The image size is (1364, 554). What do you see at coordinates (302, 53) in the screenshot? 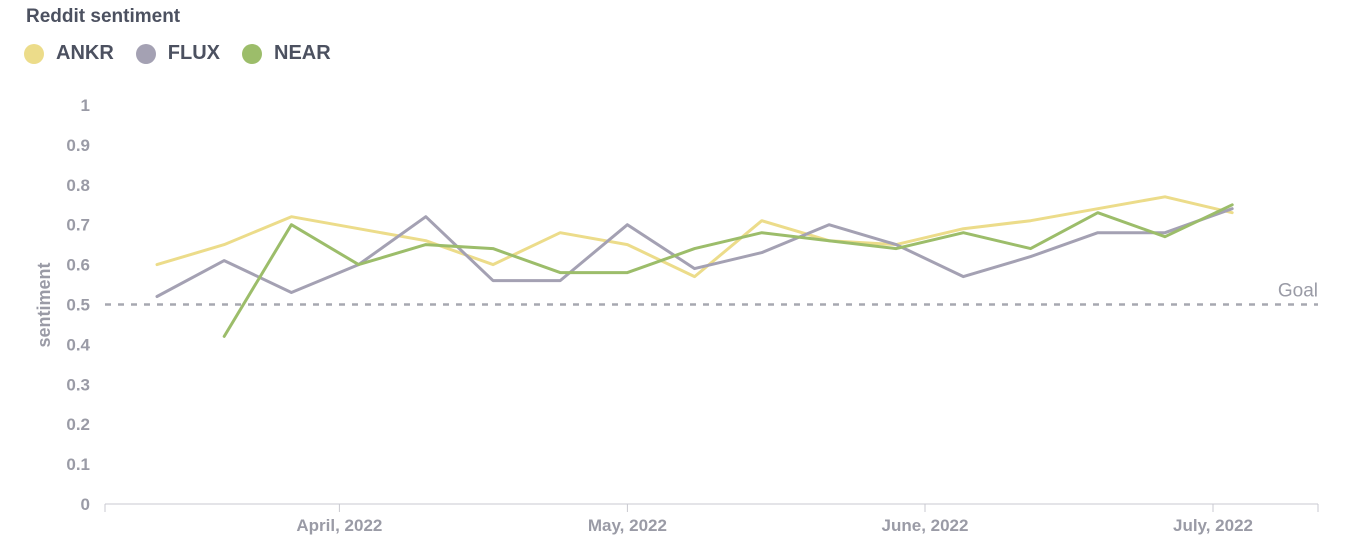
I see `legend-label: NEAR` at bounding box center [302, 53].